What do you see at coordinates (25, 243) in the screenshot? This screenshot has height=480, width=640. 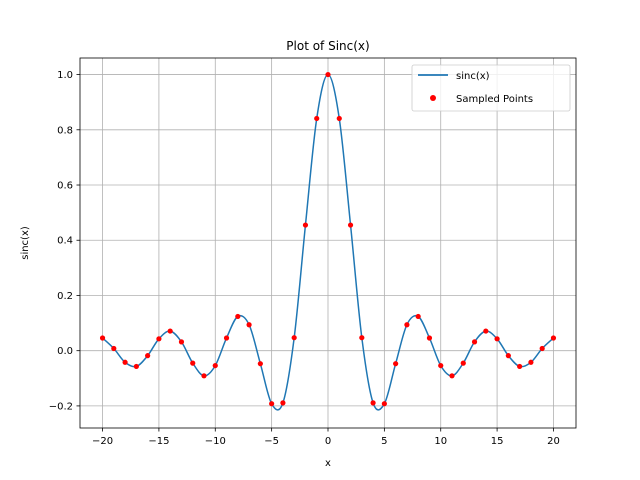 I see `y-axis-label: sinc(x)` at bounding box center [25, 243].